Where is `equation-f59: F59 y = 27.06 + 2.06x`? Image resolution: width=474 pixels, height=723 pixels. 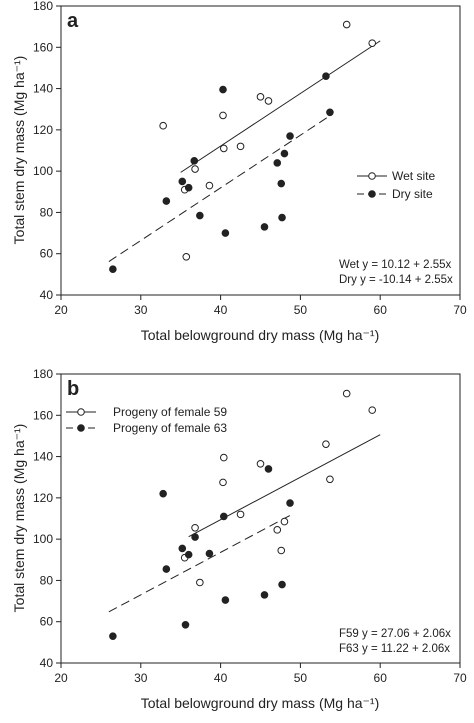 equation-f59: F59 y = 27.06 + 2.06x is located at coordinates (395, 634).